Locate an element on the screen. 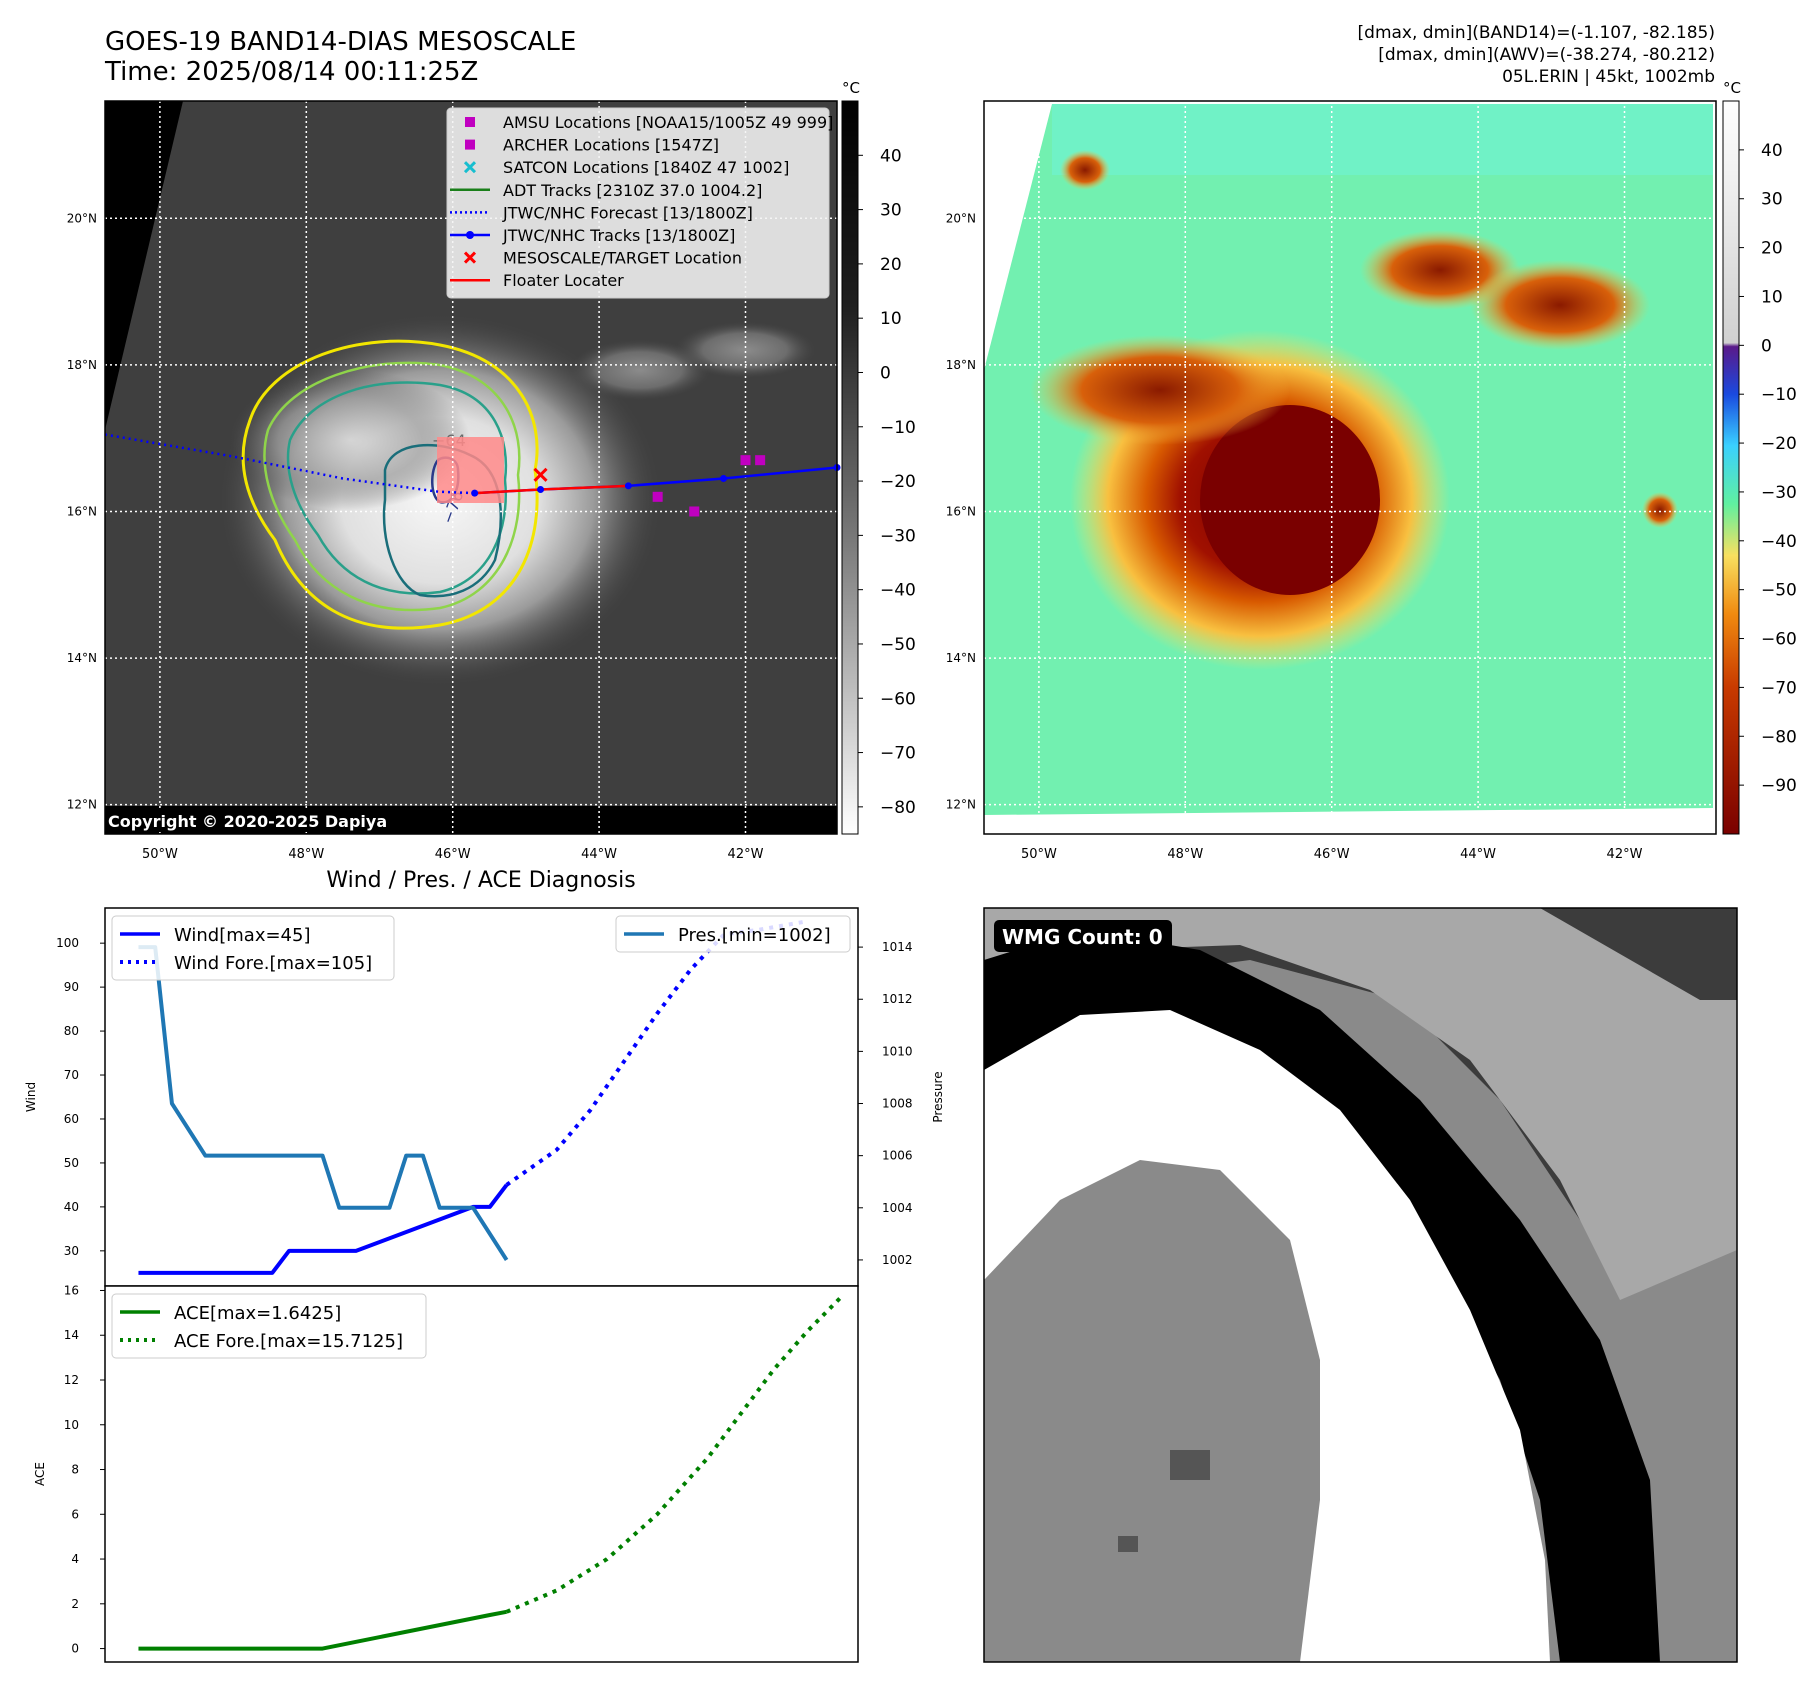  colorbar-tick-label: −70 is located at coordinates (898, 754).